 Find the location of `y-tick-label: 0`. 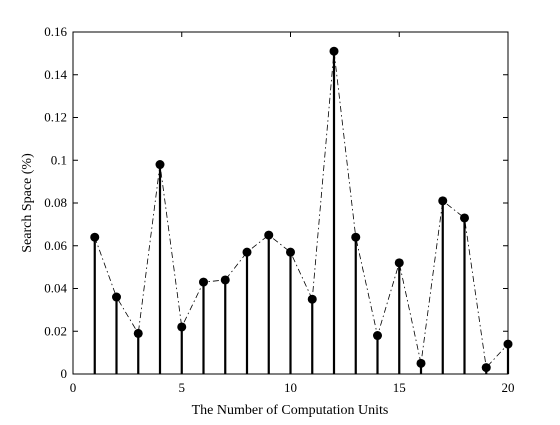

y-tick-label: 0 is located at coordinates (64, 373).